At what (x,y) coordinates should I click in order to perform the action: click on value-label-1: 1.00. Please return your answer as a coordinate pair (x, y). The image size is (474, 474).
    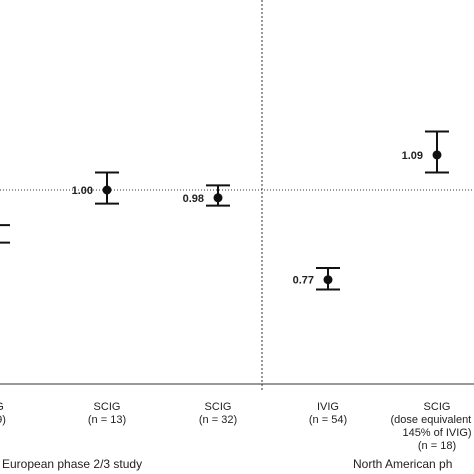
    Looking at the image, I should click on (82, 191).